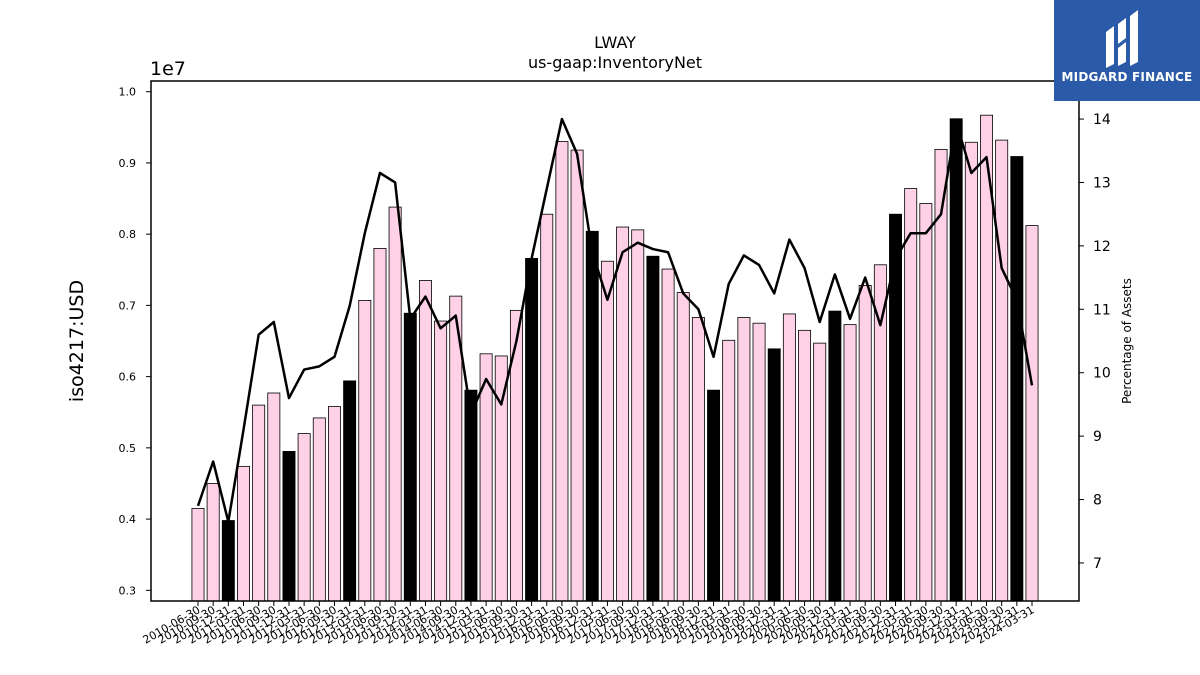 Image resolution: width=1200 pixels, height=675 pixels. I want to click on right-tick-label-6: 13, so click(1102, 183).